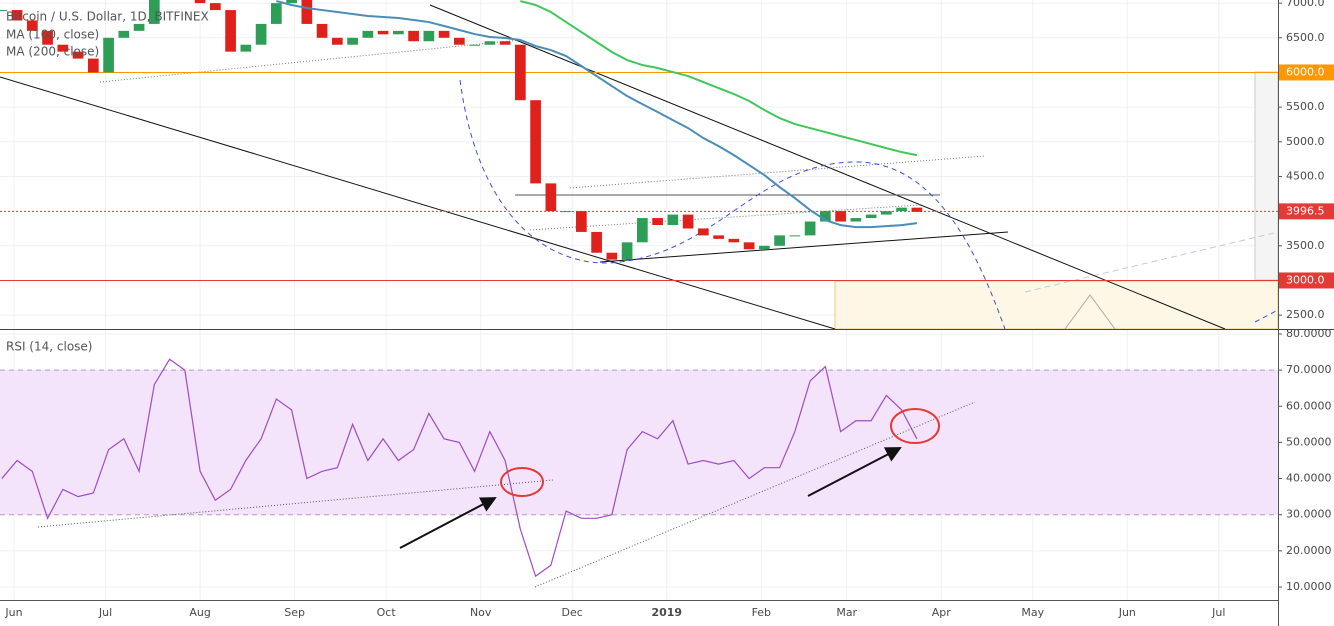 The width and height of the screenshot is (1334, 626). Describe the element at coordinates (1309, 586) in the screenshot. I see `y-tick-label: 10.0000` at that location.